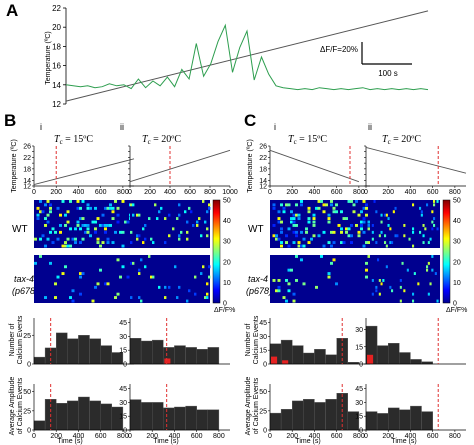  I want to click on colorbar-tick-label: 0, so click(455, 304).